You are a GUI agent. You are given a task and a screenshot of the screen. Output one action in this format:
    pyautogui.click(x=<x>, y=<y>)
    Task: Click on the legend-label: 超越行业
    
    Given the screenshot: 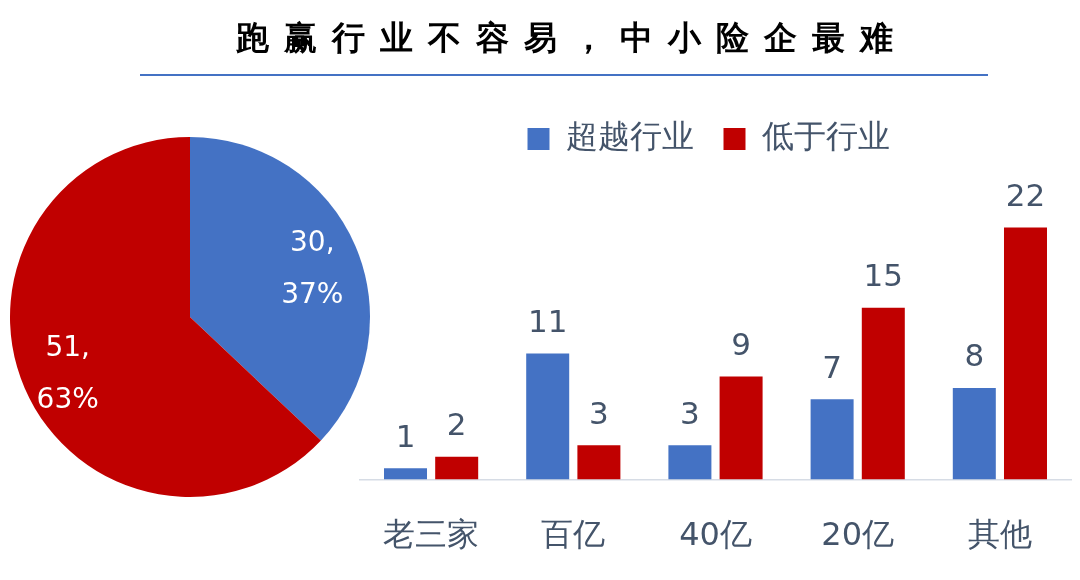 What is the action you would take?
    pyautogui.click(x=629, y=136)
    